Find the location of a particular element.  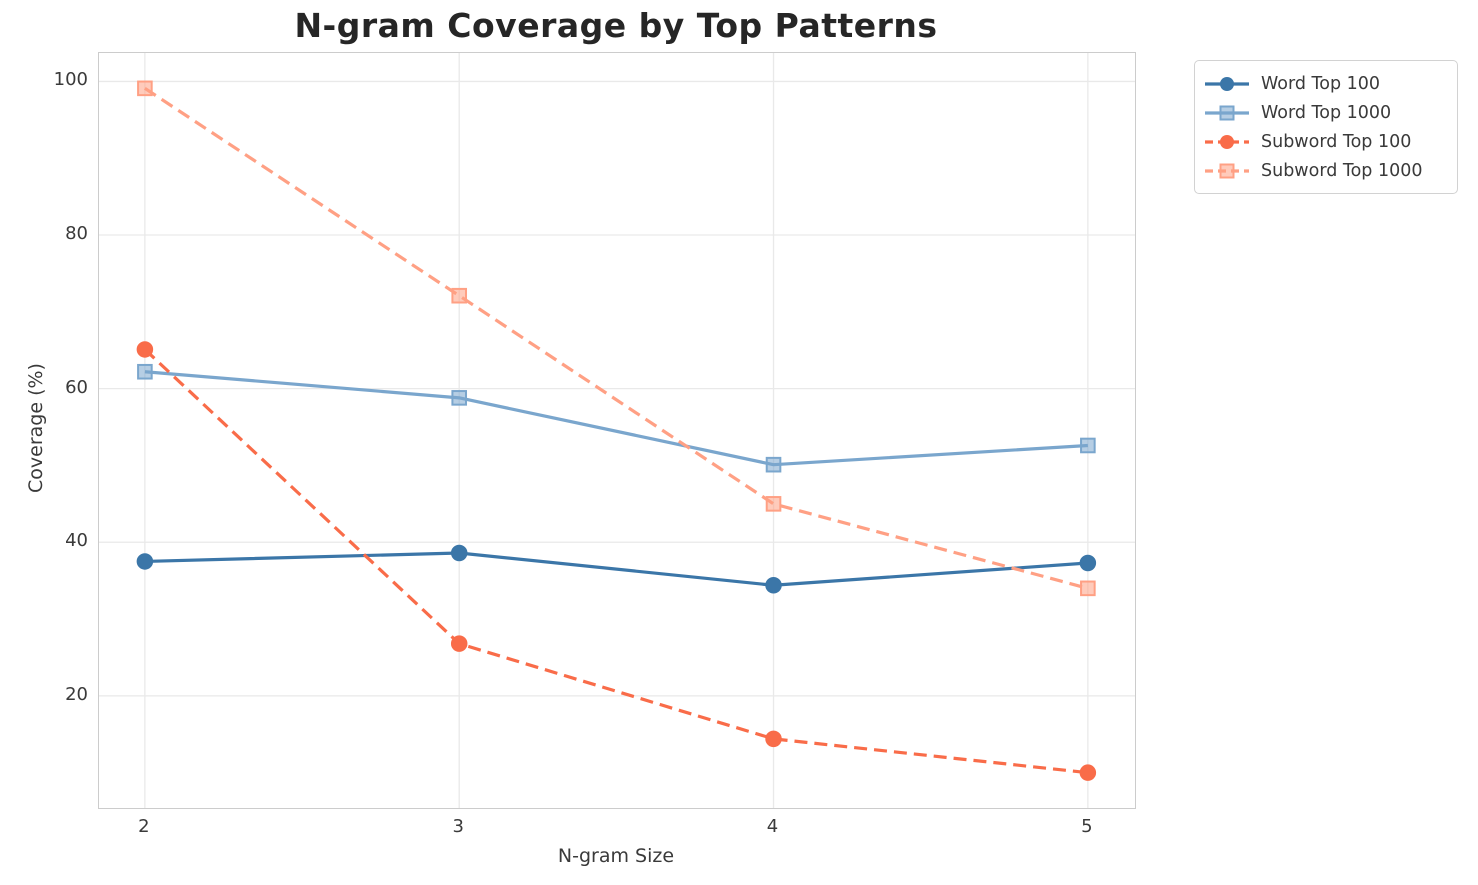

legend-item: Word Top 100 is located at coordinates (1325, 83).